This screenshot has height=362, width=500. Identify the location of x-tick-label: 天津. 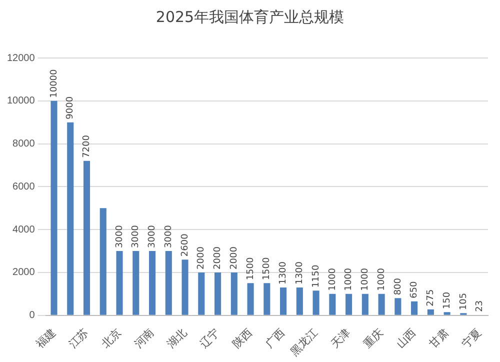
(341, 338).